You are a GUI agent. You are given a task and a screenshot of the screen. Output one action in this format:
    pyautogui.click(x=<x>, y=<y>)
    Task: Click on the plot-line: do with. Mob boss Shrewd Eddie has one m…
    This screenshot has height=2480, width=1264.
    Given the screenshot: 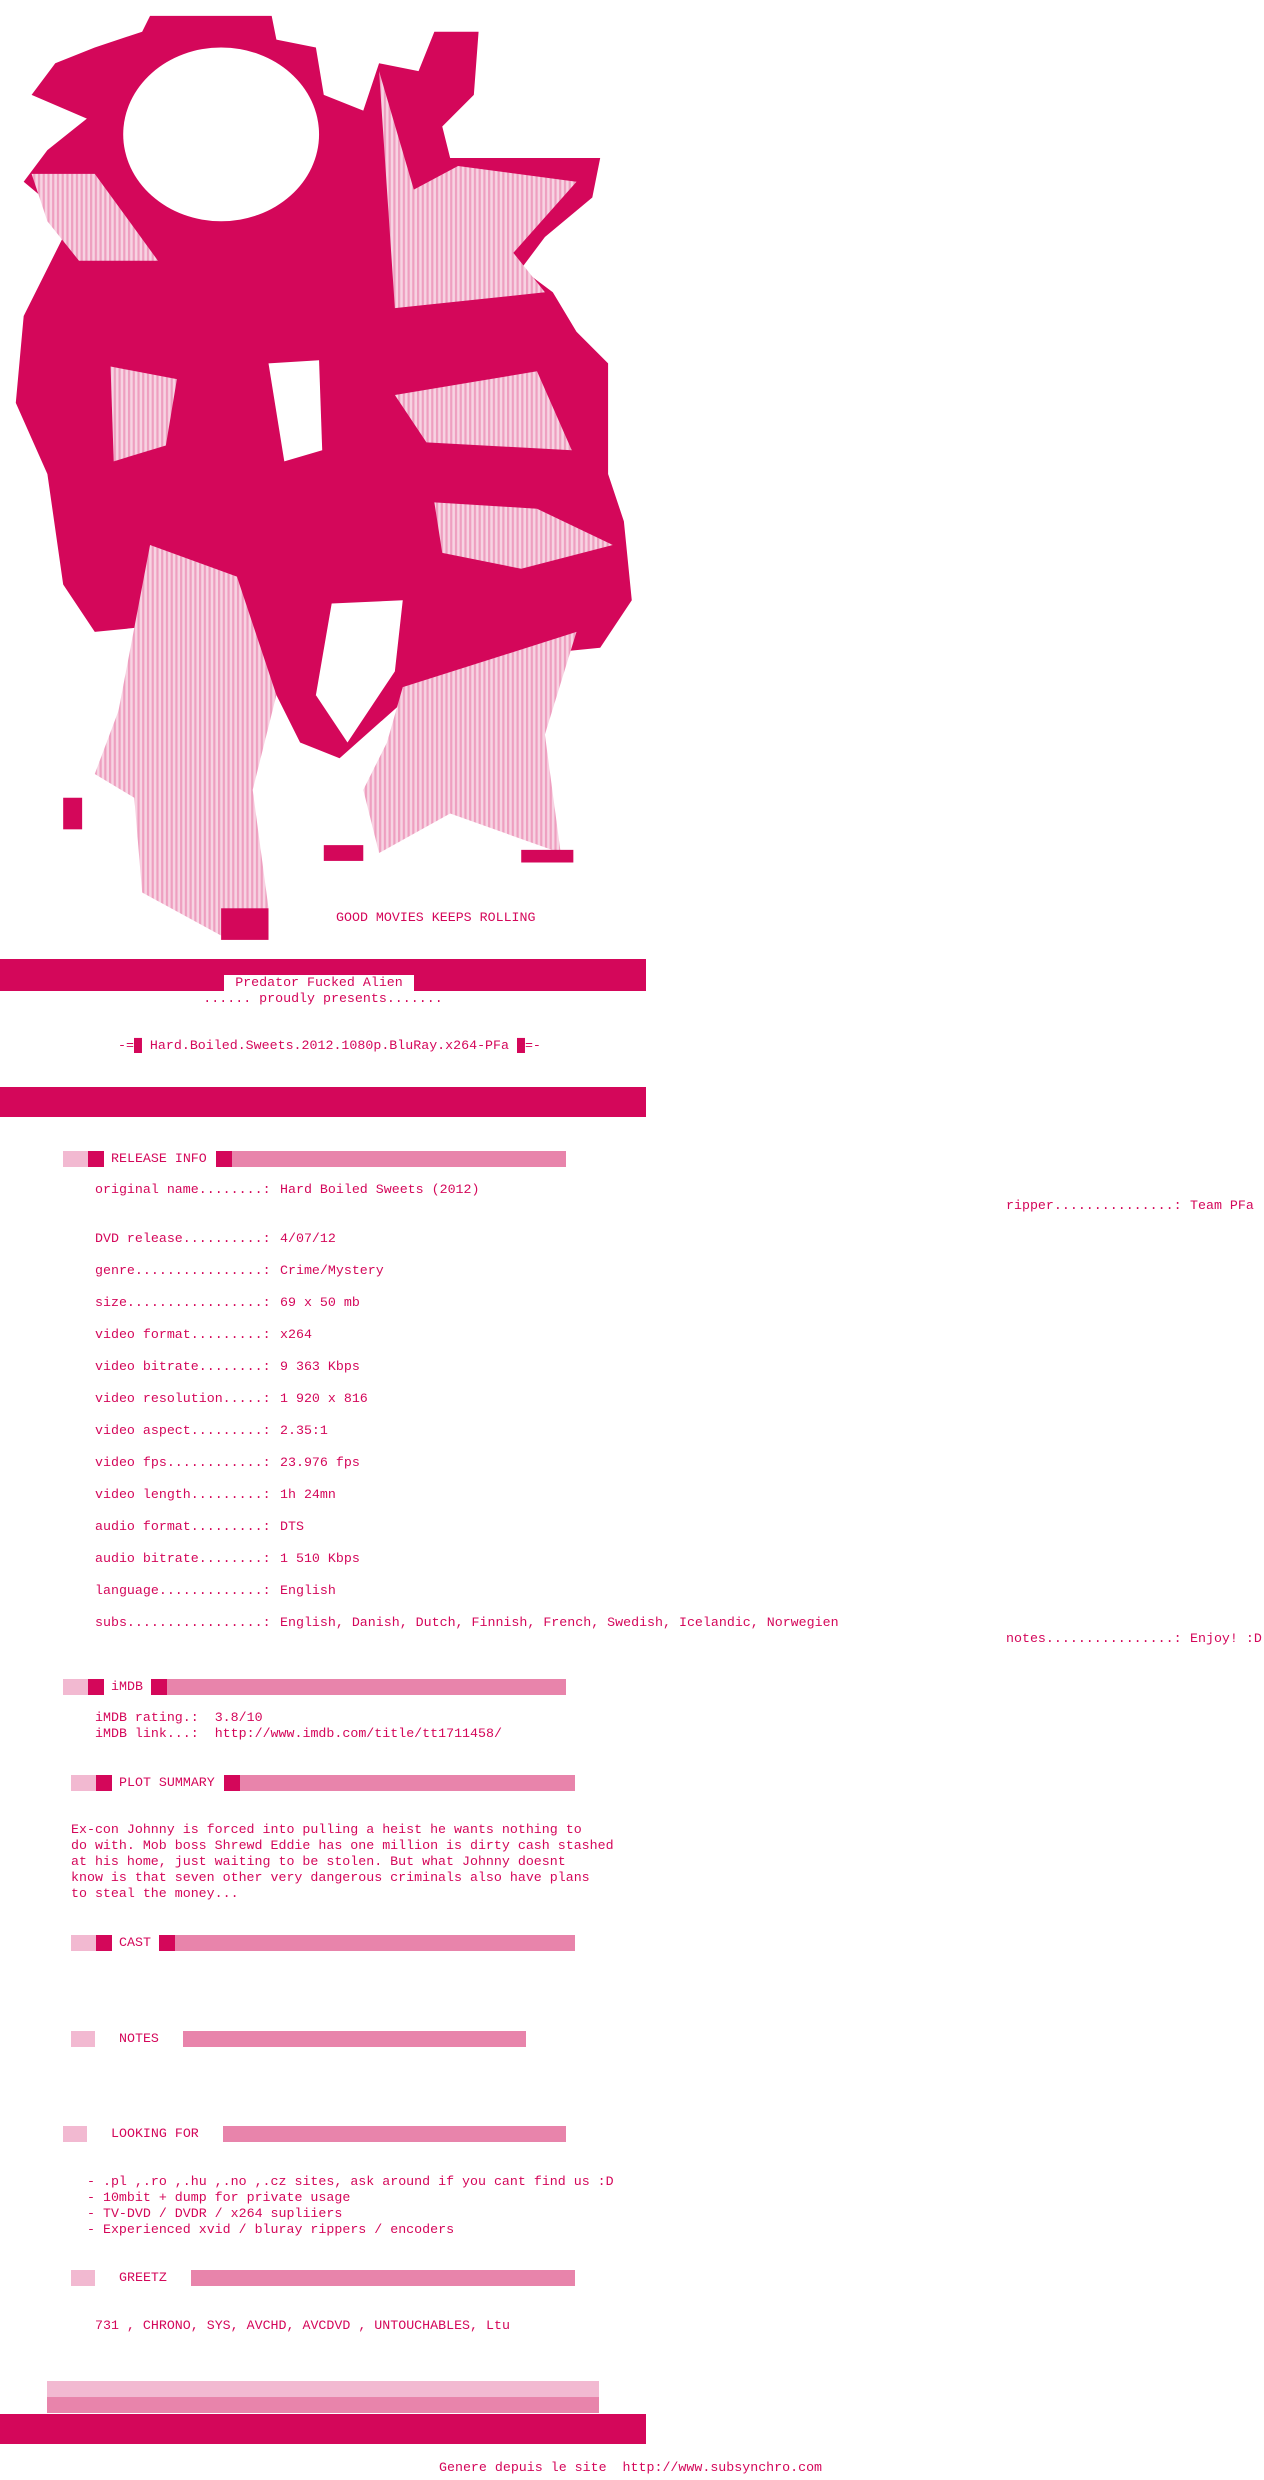 What is the action you would take?
    pyautogui.click(x=342, y=1845)
    